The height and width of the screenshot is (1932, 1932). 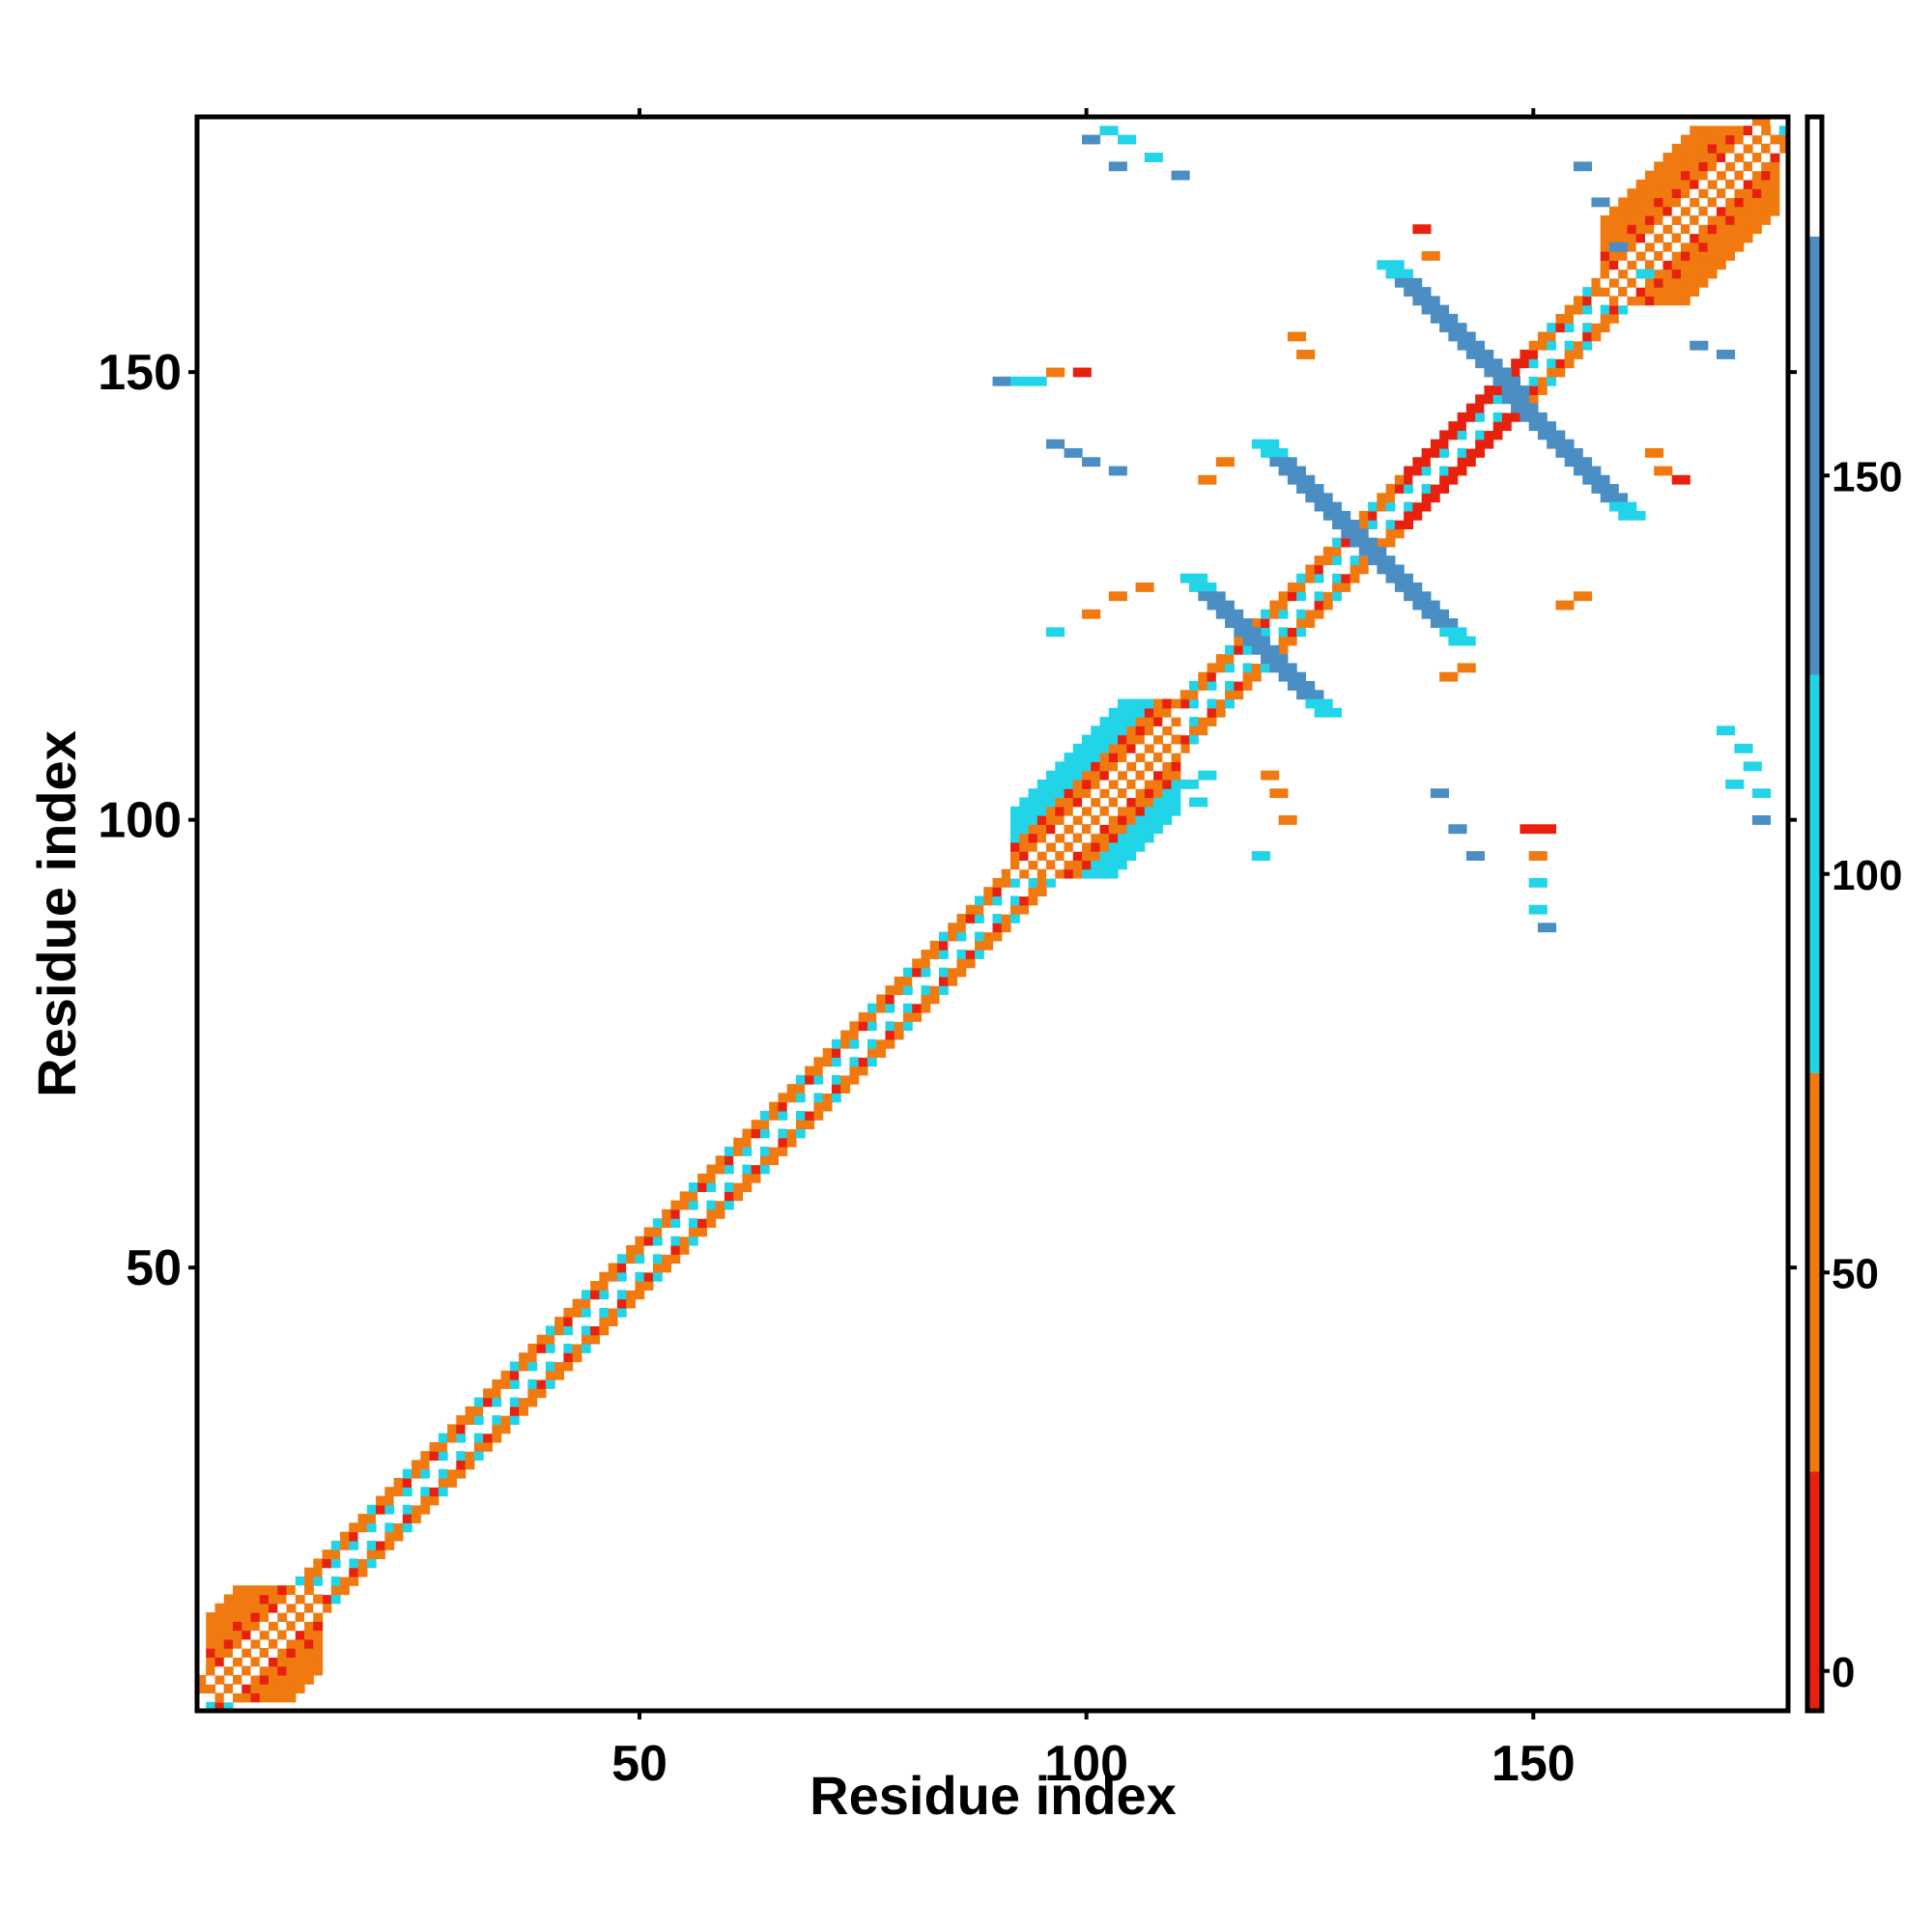 What do you see at coordinates (140, 373) in the screenshot?
I see `y-tick-label: 150` at bounding box center [140, 373].